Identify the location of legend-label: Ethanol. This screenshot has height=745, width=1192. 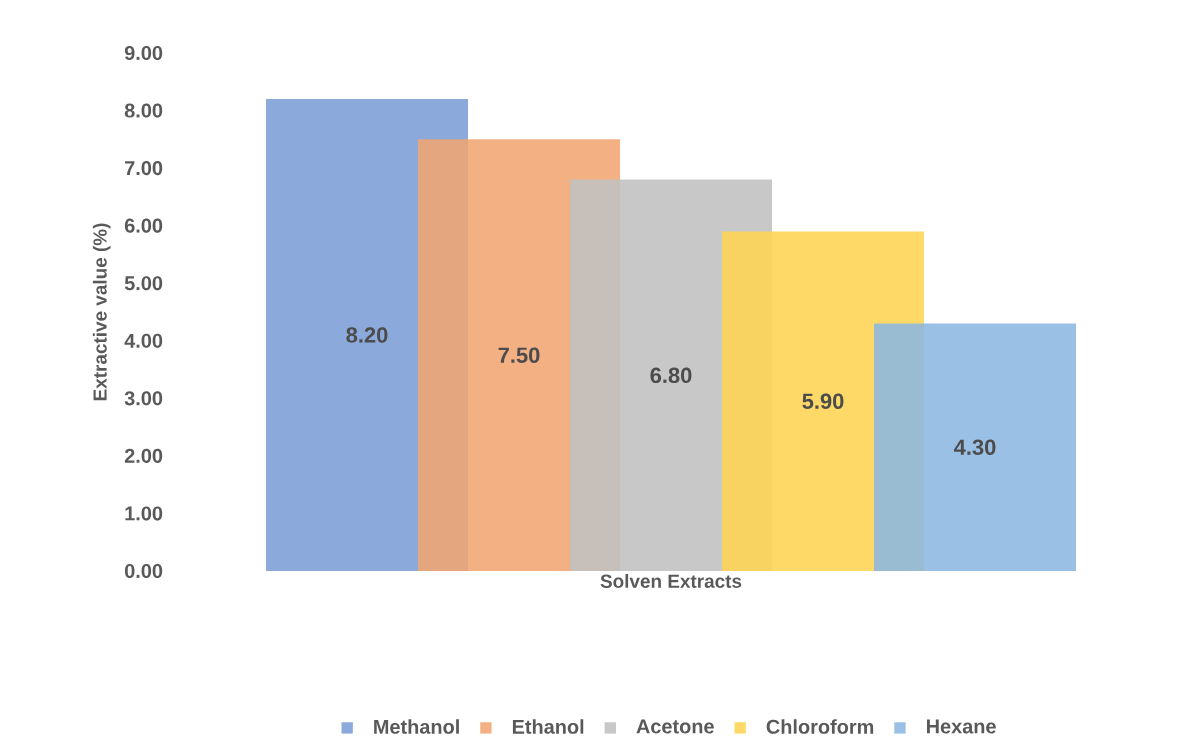
(548, 727).